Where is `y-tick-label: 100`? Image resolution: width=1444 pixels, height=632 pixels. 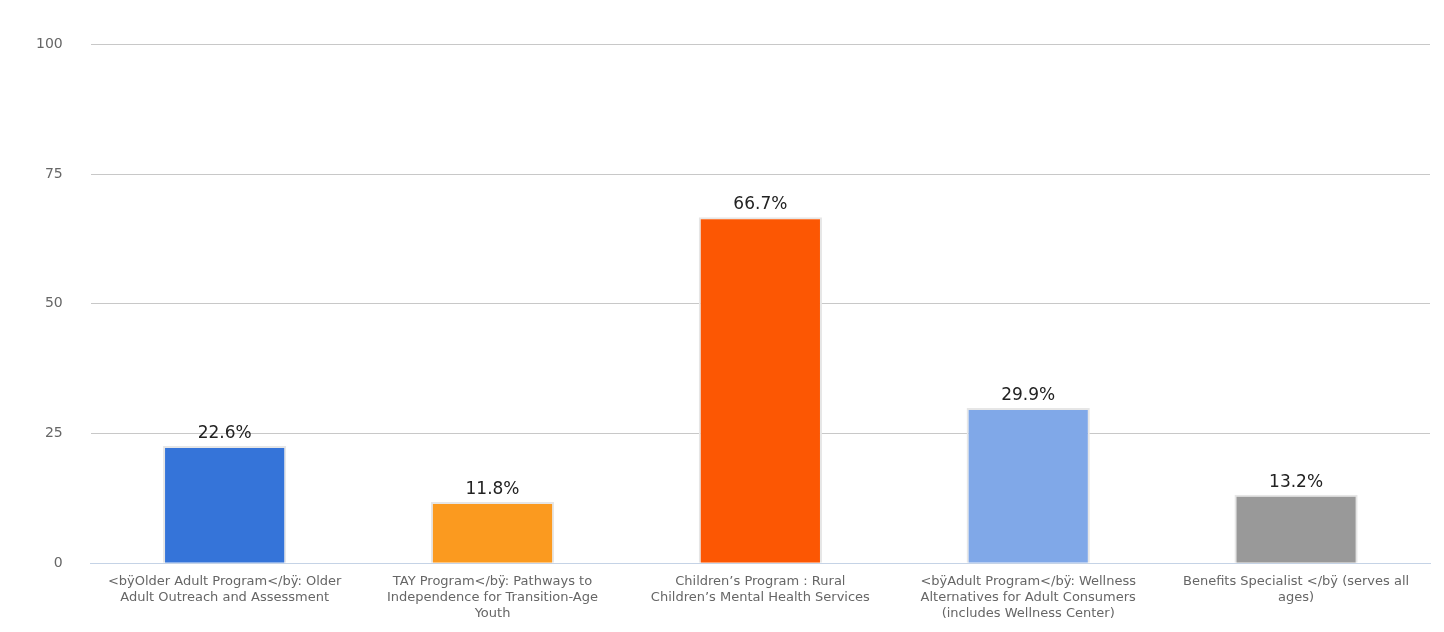 y-tick-label: 100 is located at coordinates (49, 43).